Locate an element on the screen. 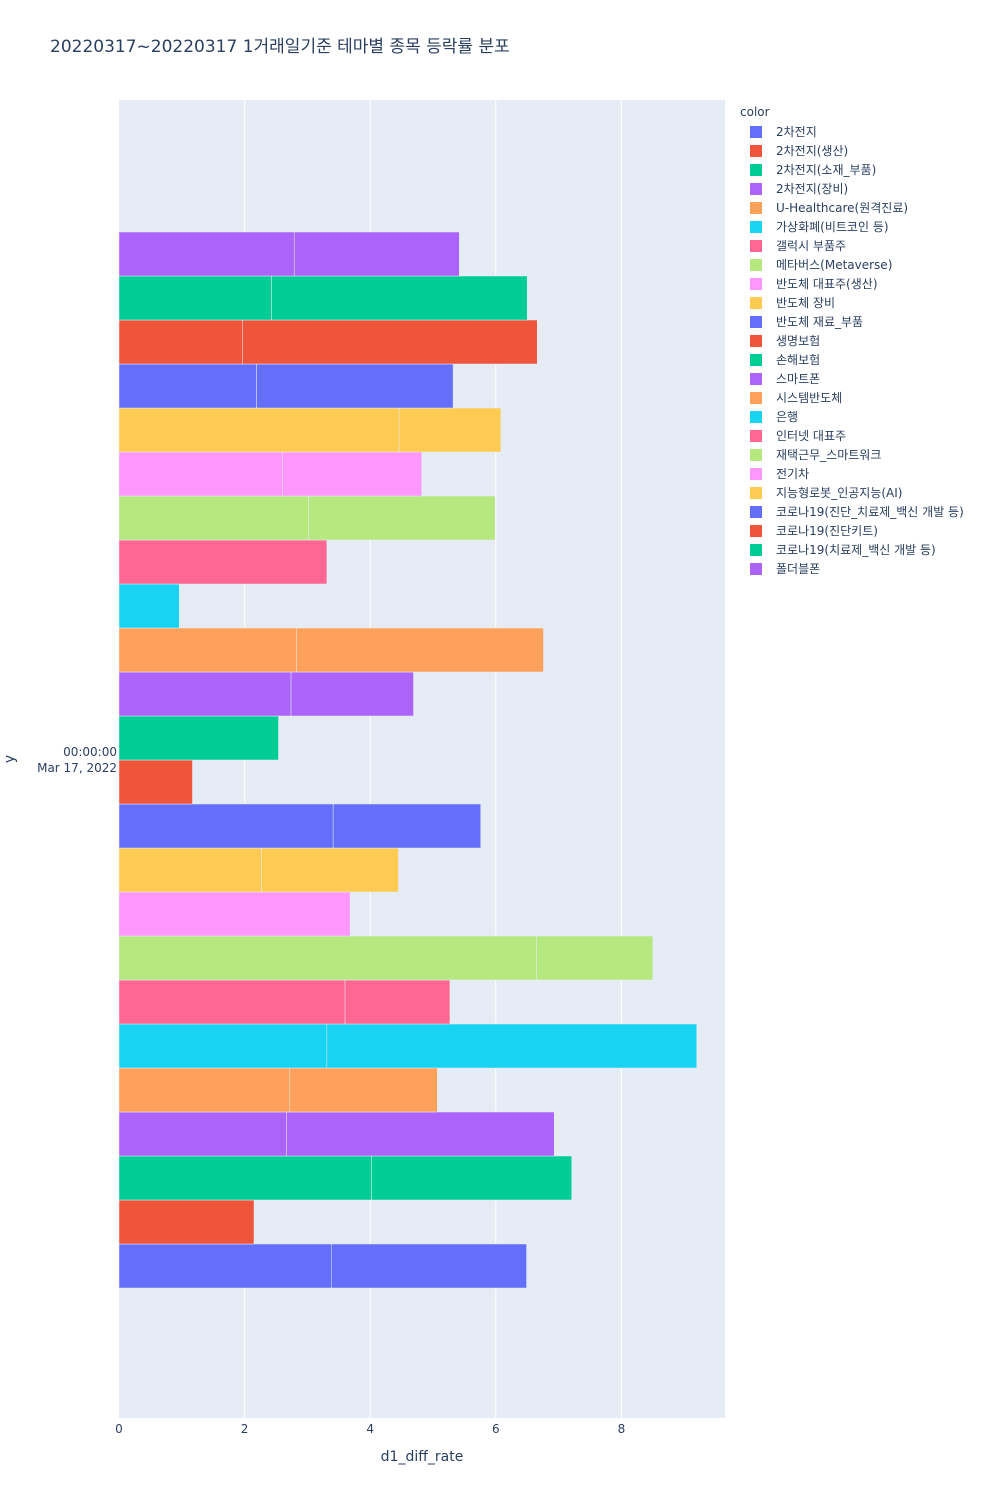 The image size is (1000, 1500). legend-item: 재택근무_스마트워크 is located at coordinates (852, 454).